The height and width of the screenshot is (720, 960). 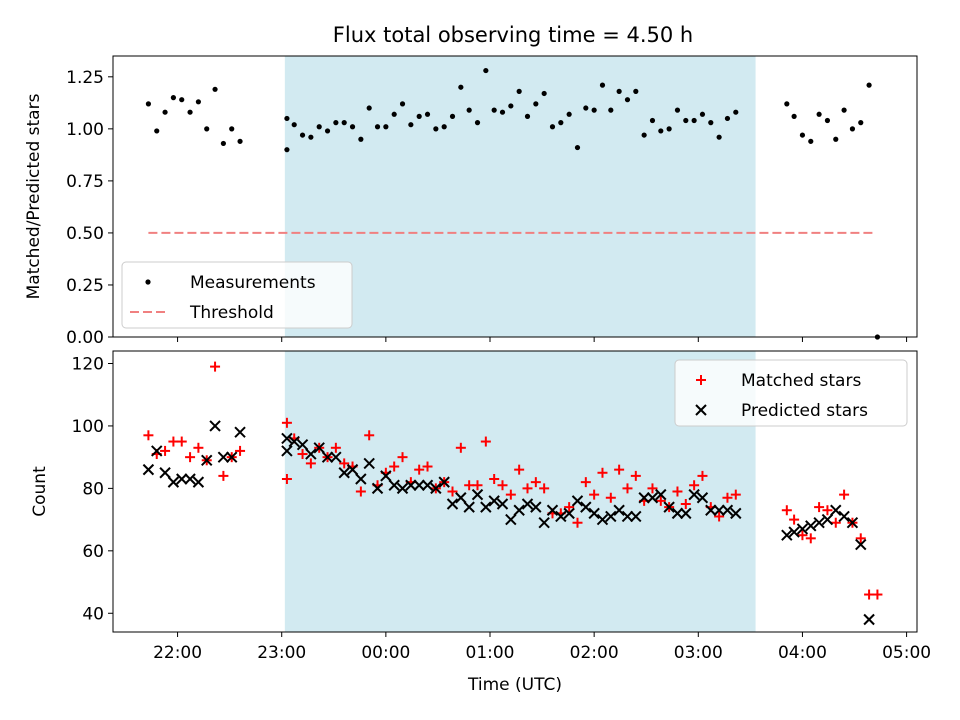 I want to click on legend-box, so click(x=237, y=295).